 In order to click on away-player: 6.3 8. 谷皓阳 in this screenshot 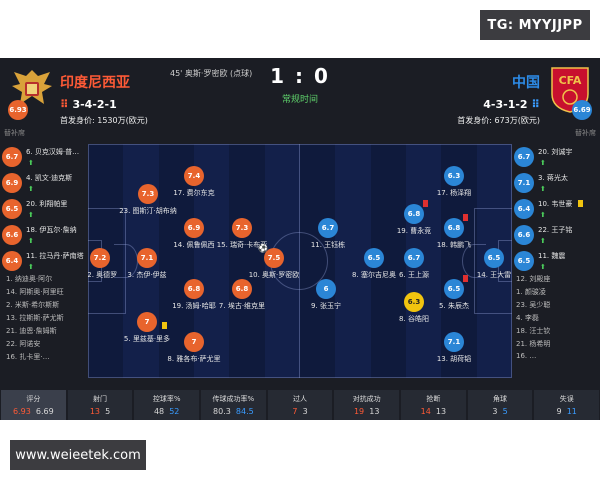, I will do `click(414, 308)`.